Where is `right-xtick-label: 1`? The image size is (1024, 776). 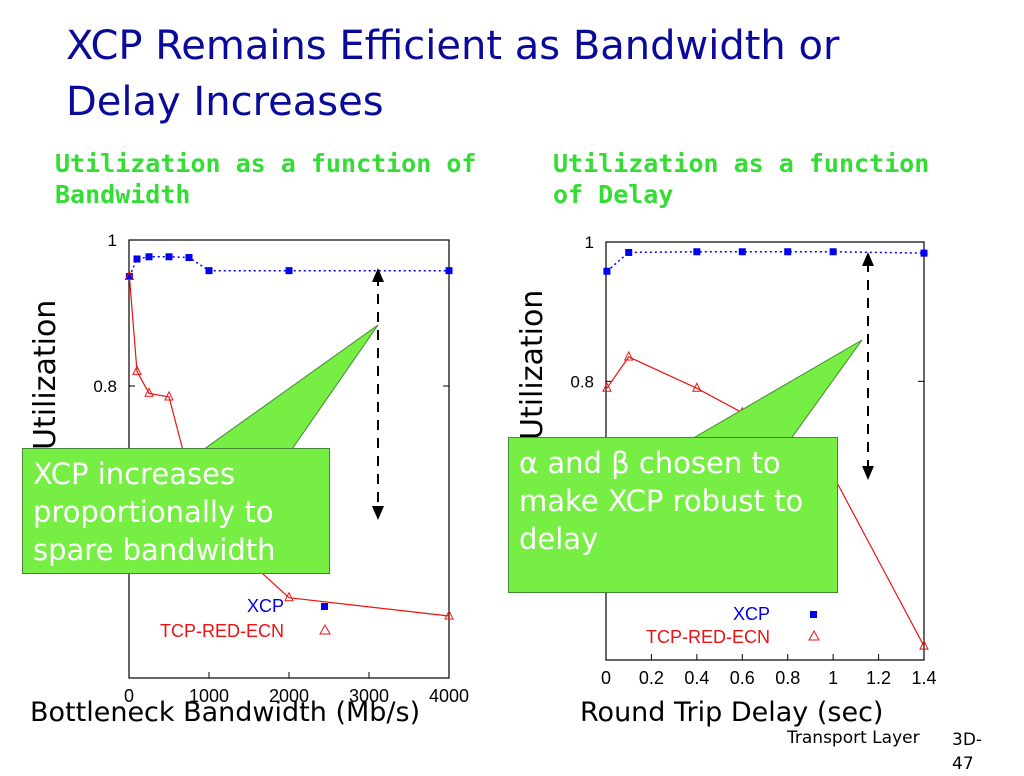
right-xtick-label: 1 is located at coordinates (833, 678).